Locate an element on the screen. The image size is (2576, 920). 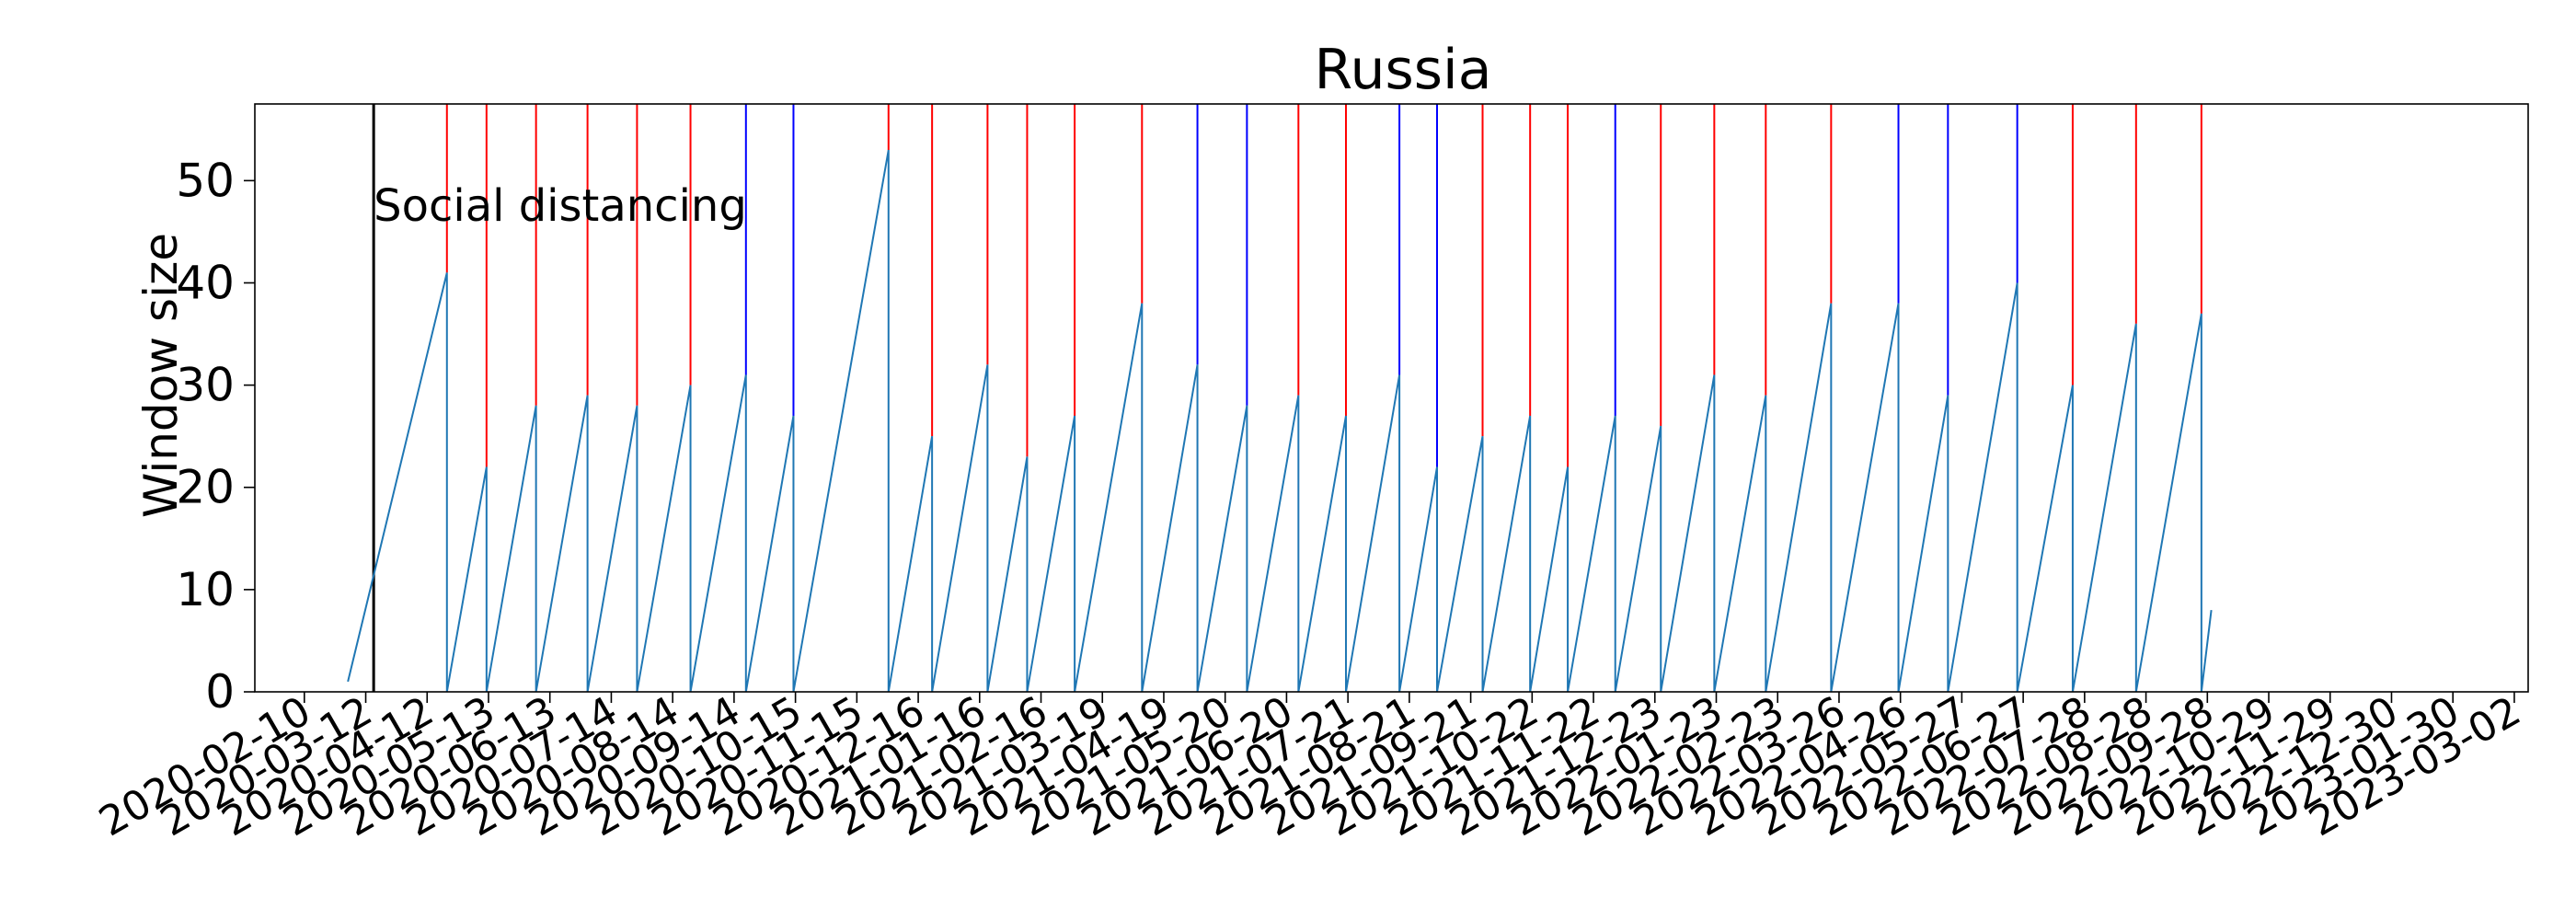
y-tick-label: 30 is located at coordinates (205, 385).